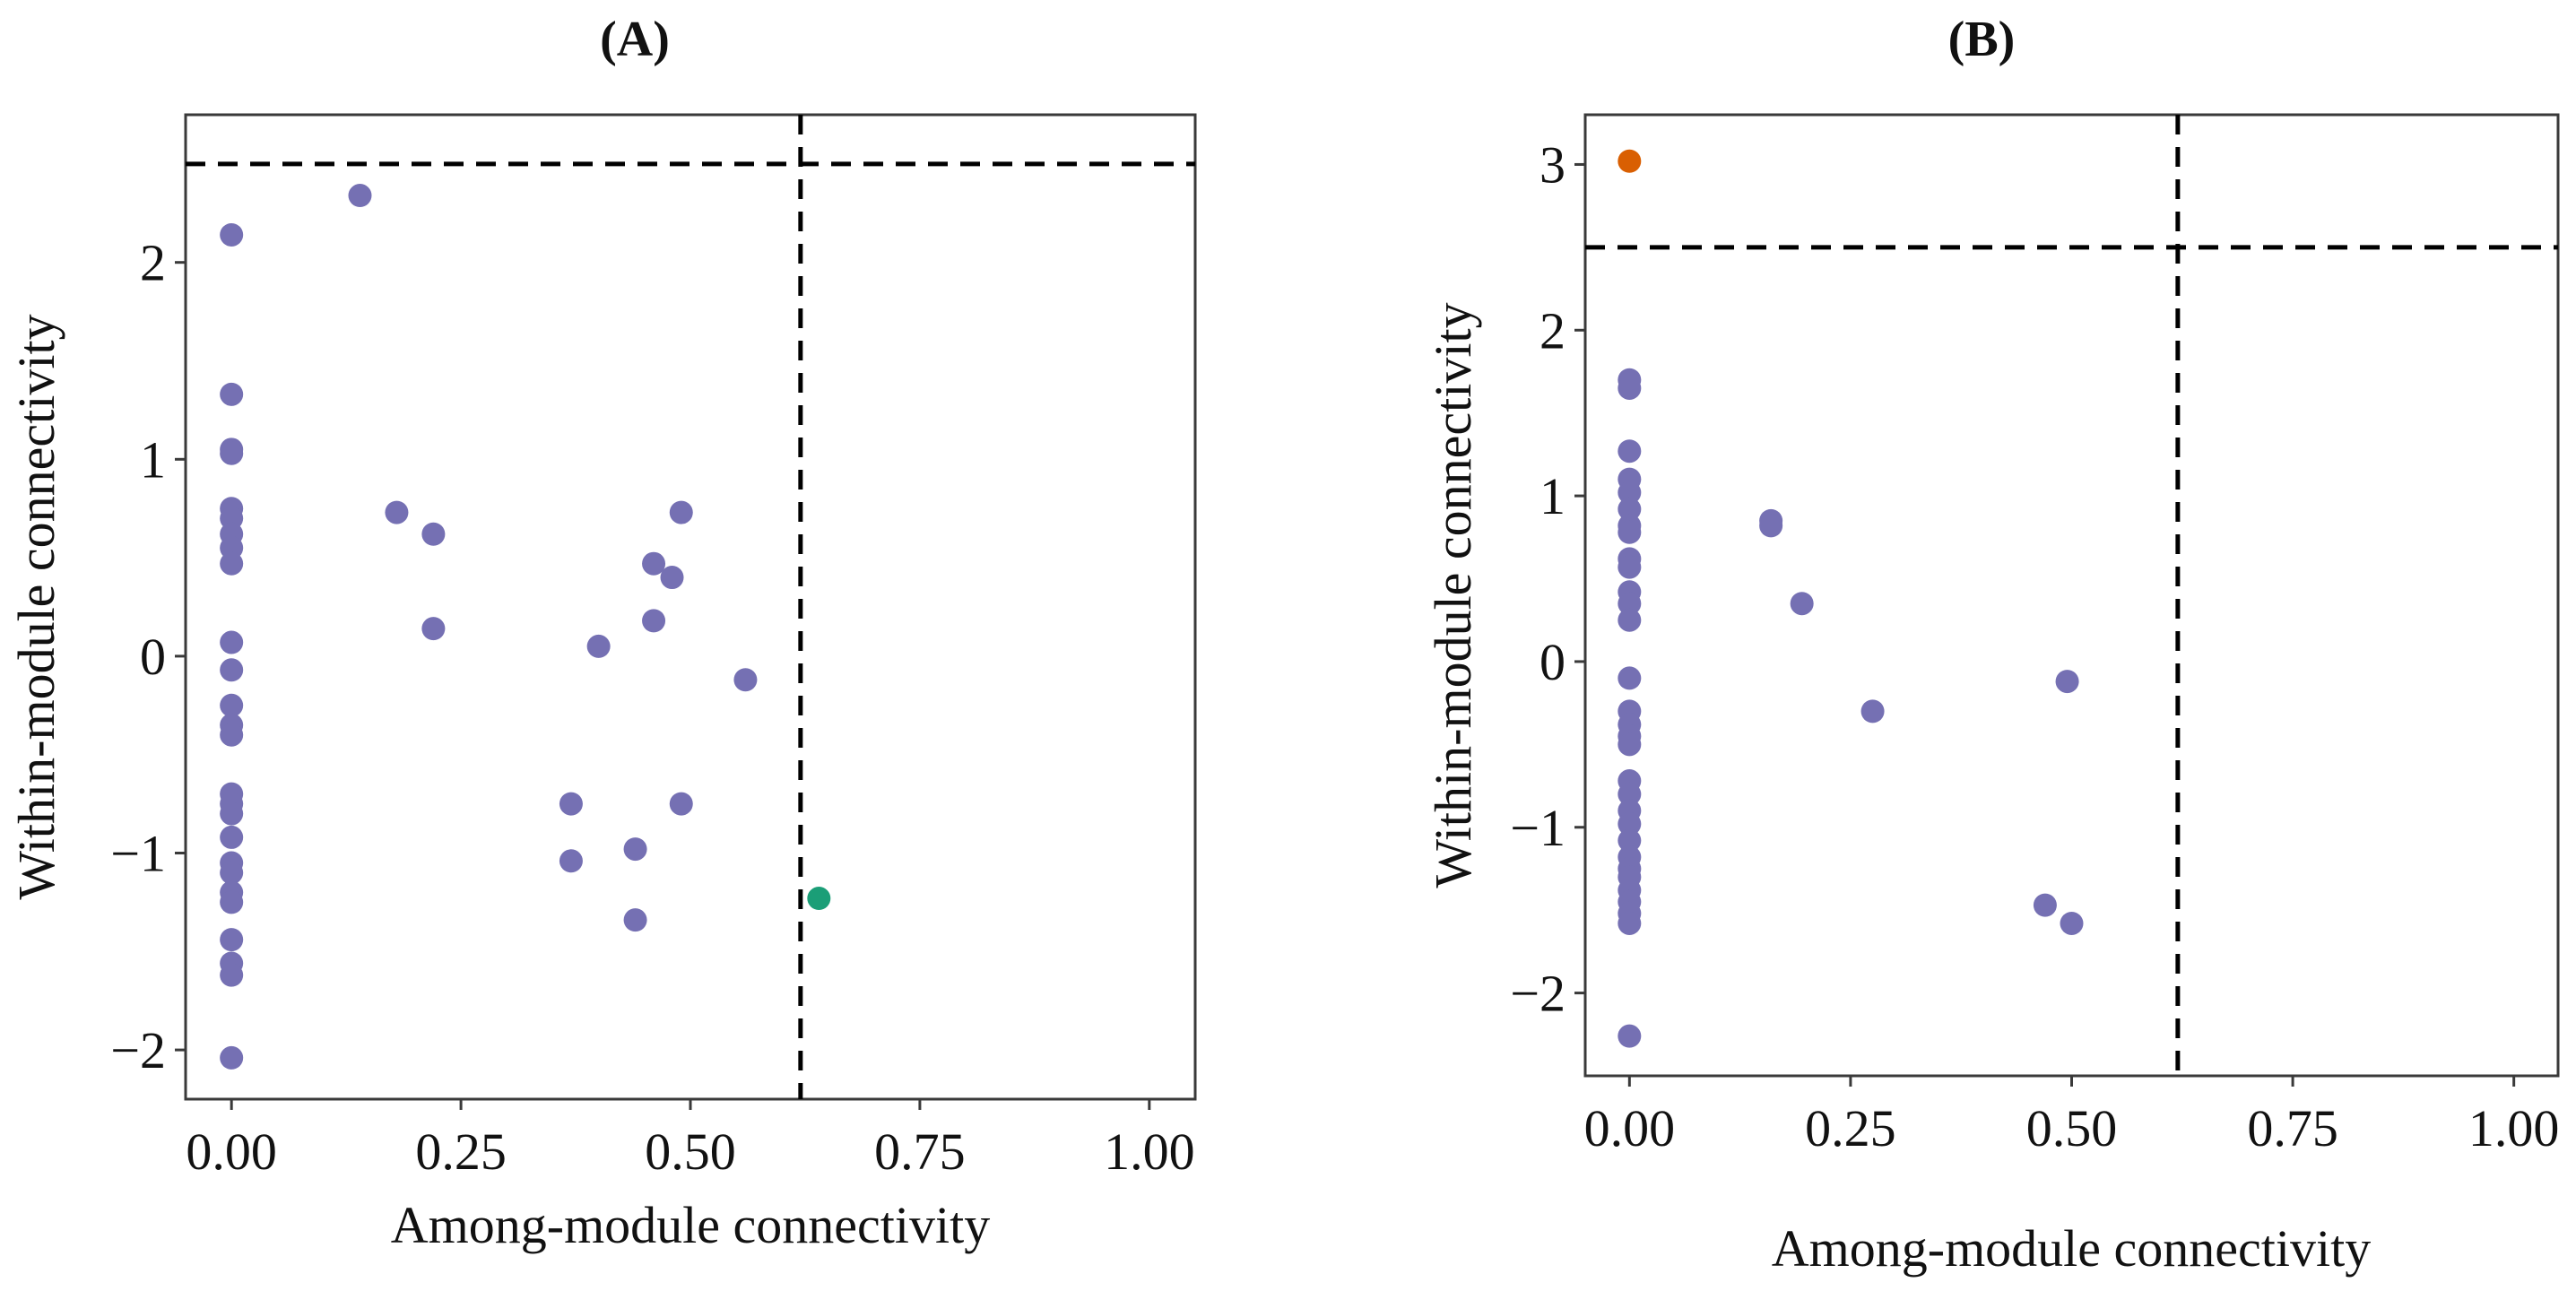 The image size is (2576, 1291). What do you see at coordinates (2292, 1128) in the screenshot?
I see `panel-b-x-tick-label: 0.75` at bounding box center [2292, 1128].